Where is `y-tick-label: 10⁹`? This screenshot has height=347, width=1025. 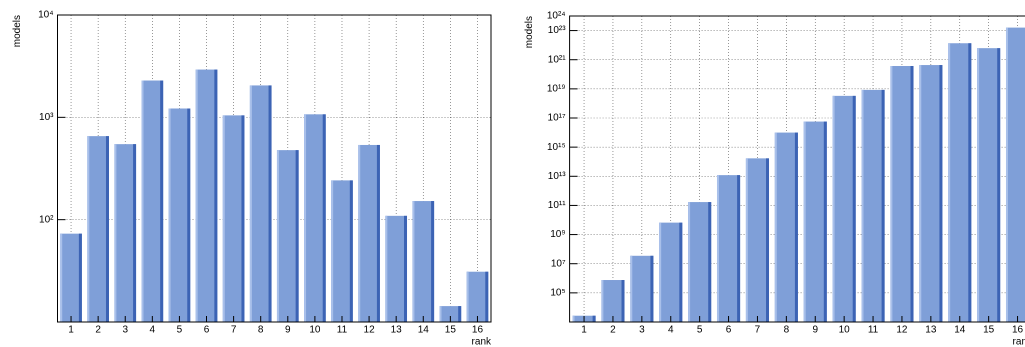 y-tick-label: 10⁹ is located at coordinates (557, 234).